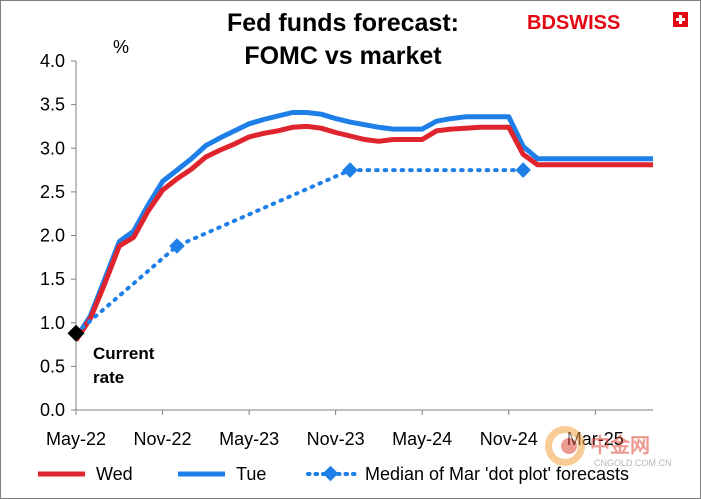 The height and width of the screenshot is (499, 701). What do you see at coordinates (249, 439) in the screenshot?
I see `x-tick-label: May-23` at bounding box center [249, 439].